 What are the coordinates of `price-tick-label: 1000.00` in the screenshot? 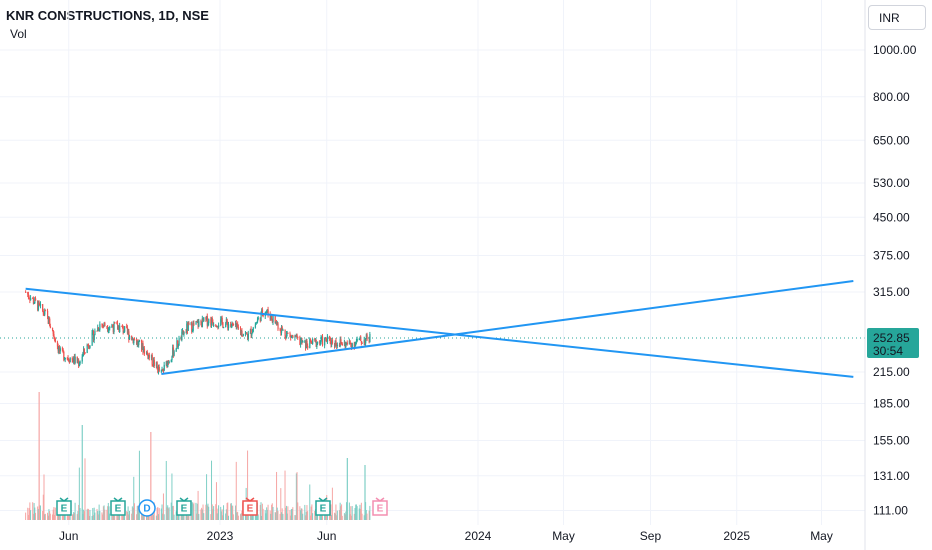 It's located at (895, 50).